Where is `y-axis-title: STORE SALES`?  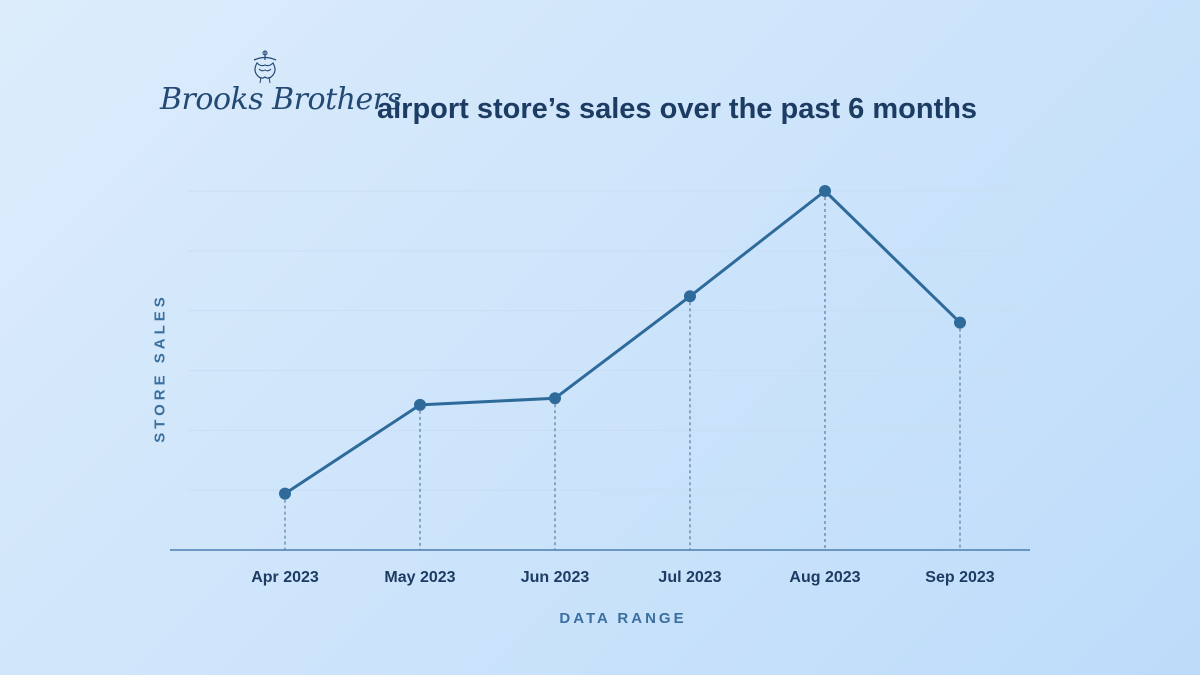
y-axis-title: STORE SALES is located at coordinates (160, 368).